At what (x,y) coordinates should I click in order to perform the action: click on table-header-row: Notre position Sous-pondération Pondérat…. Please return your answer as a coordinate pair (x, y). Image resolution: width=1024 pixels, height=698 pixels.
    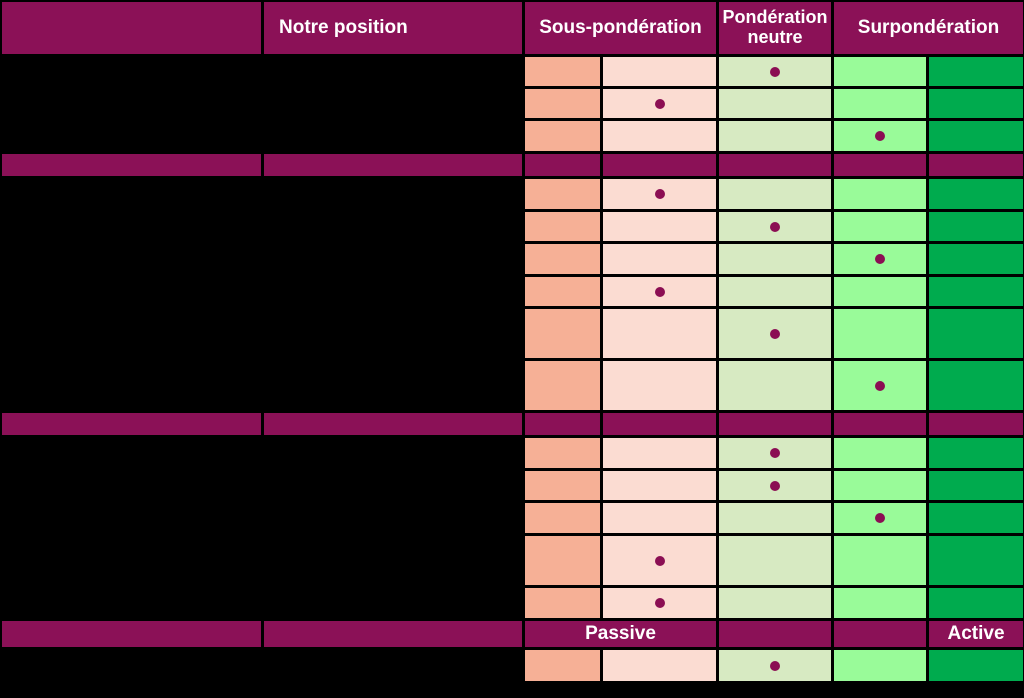
    Looking at the image, I should click on (513, 28).